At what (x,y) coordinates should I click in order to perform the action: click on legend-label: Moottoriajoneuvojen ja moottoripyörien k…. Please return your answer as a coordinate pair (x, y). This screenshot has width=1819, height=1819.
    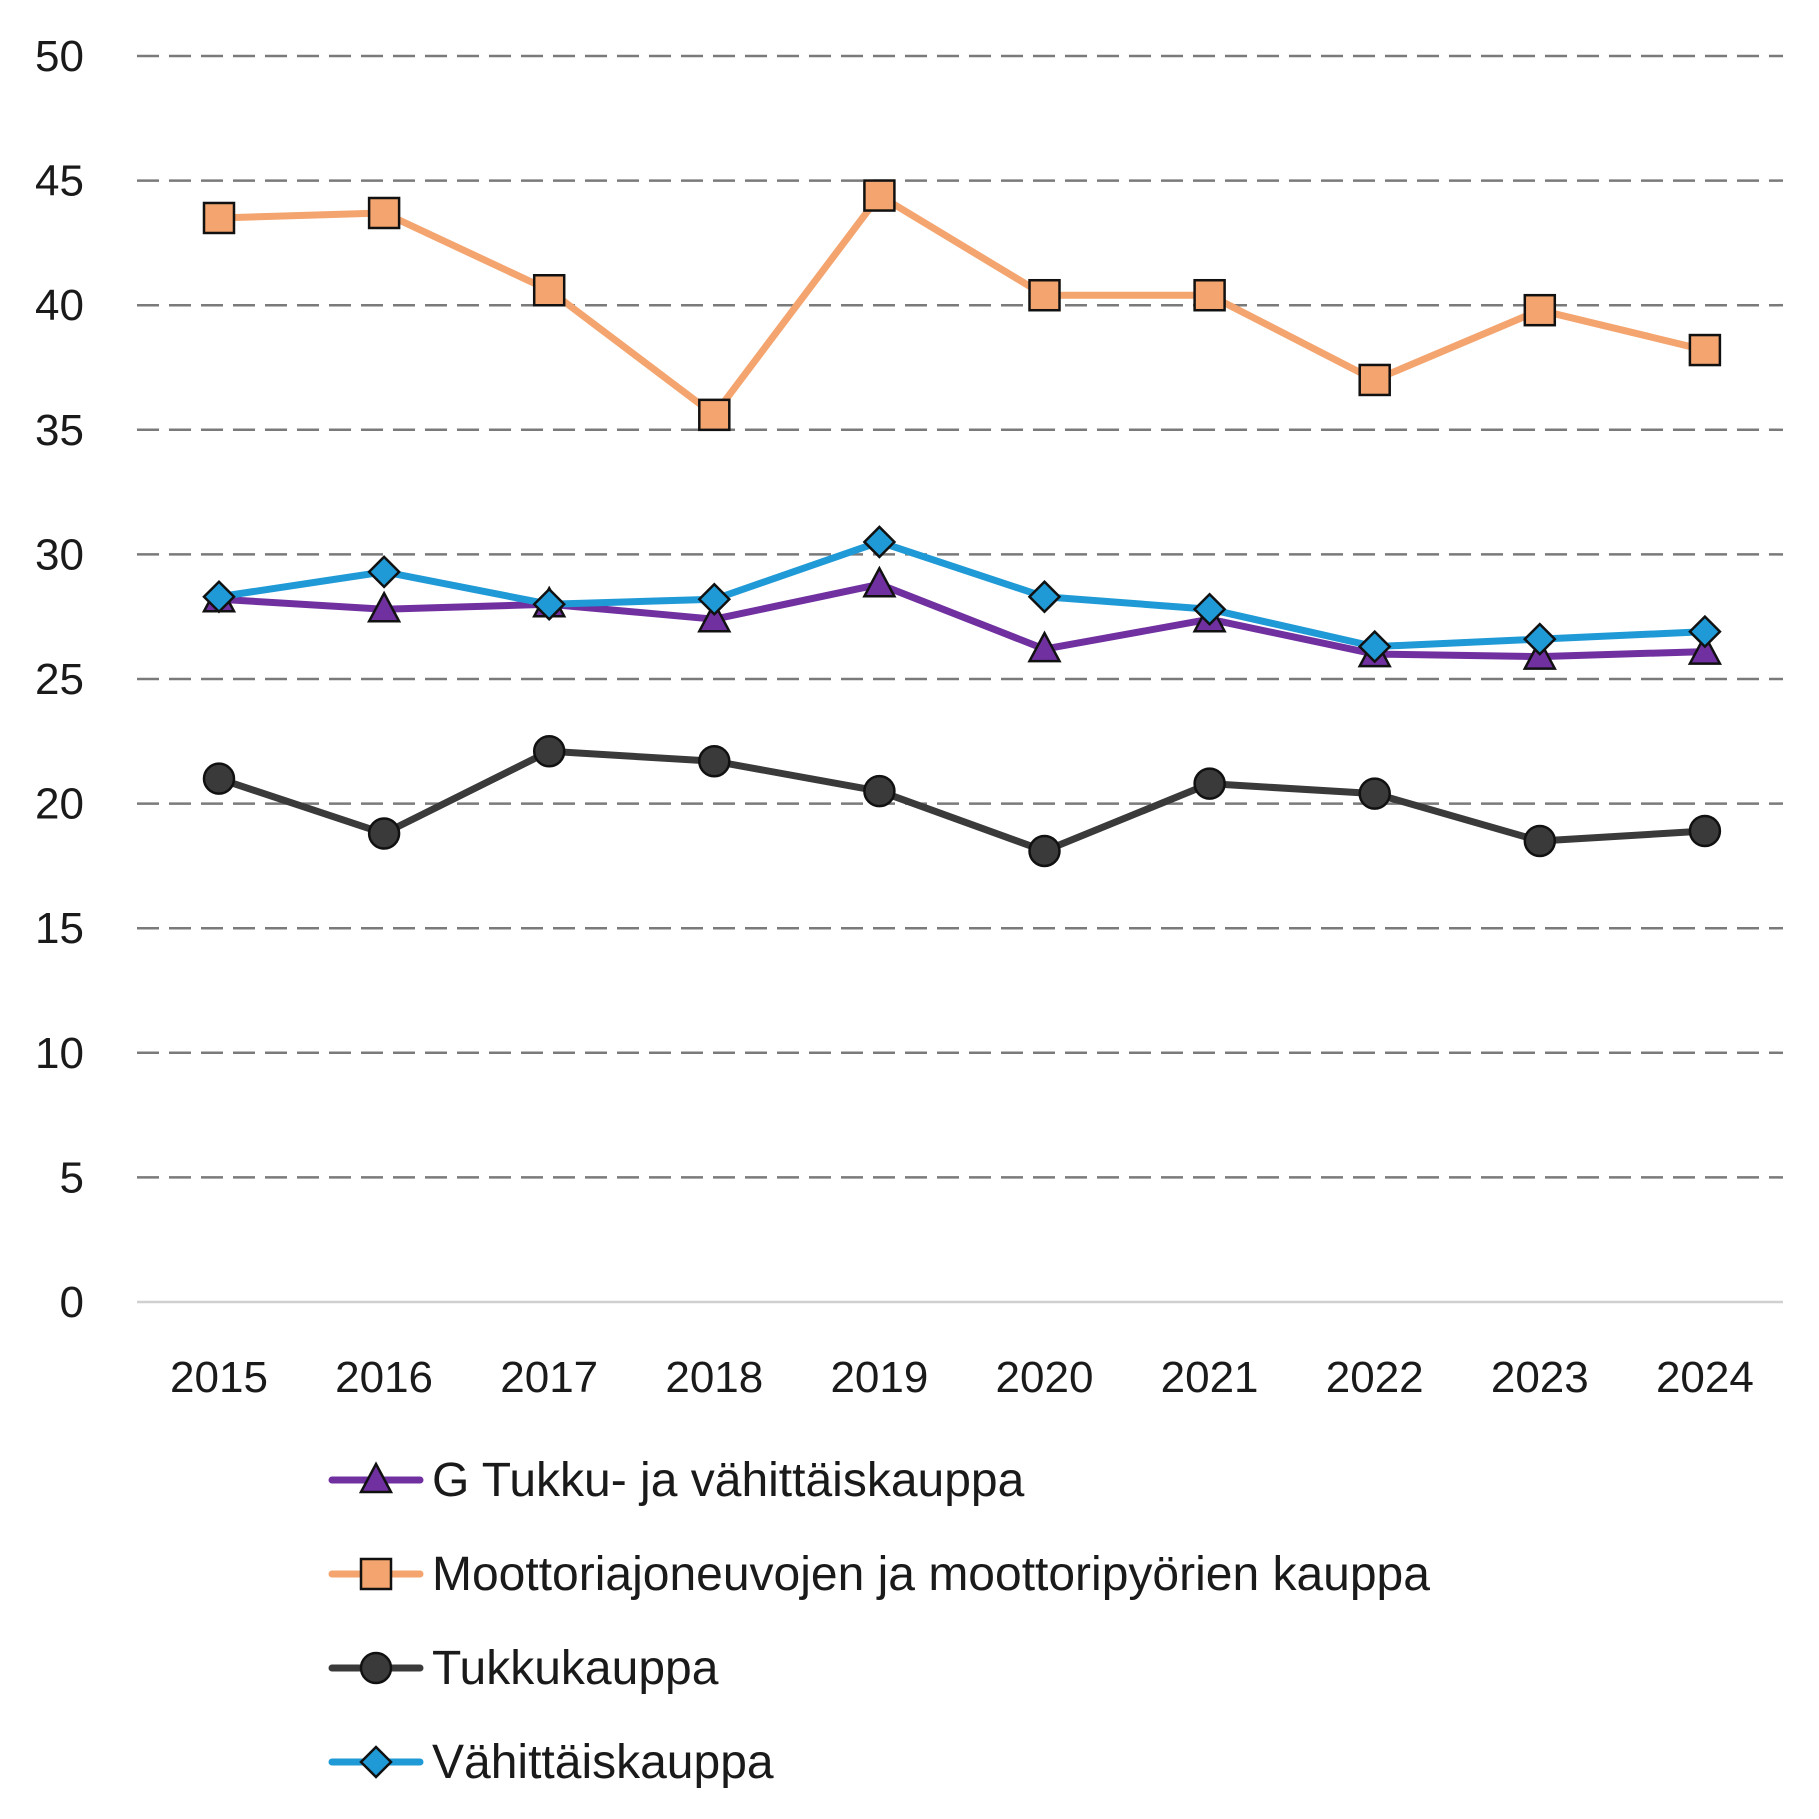
    Looking at the image, I should click on (931, 1574).